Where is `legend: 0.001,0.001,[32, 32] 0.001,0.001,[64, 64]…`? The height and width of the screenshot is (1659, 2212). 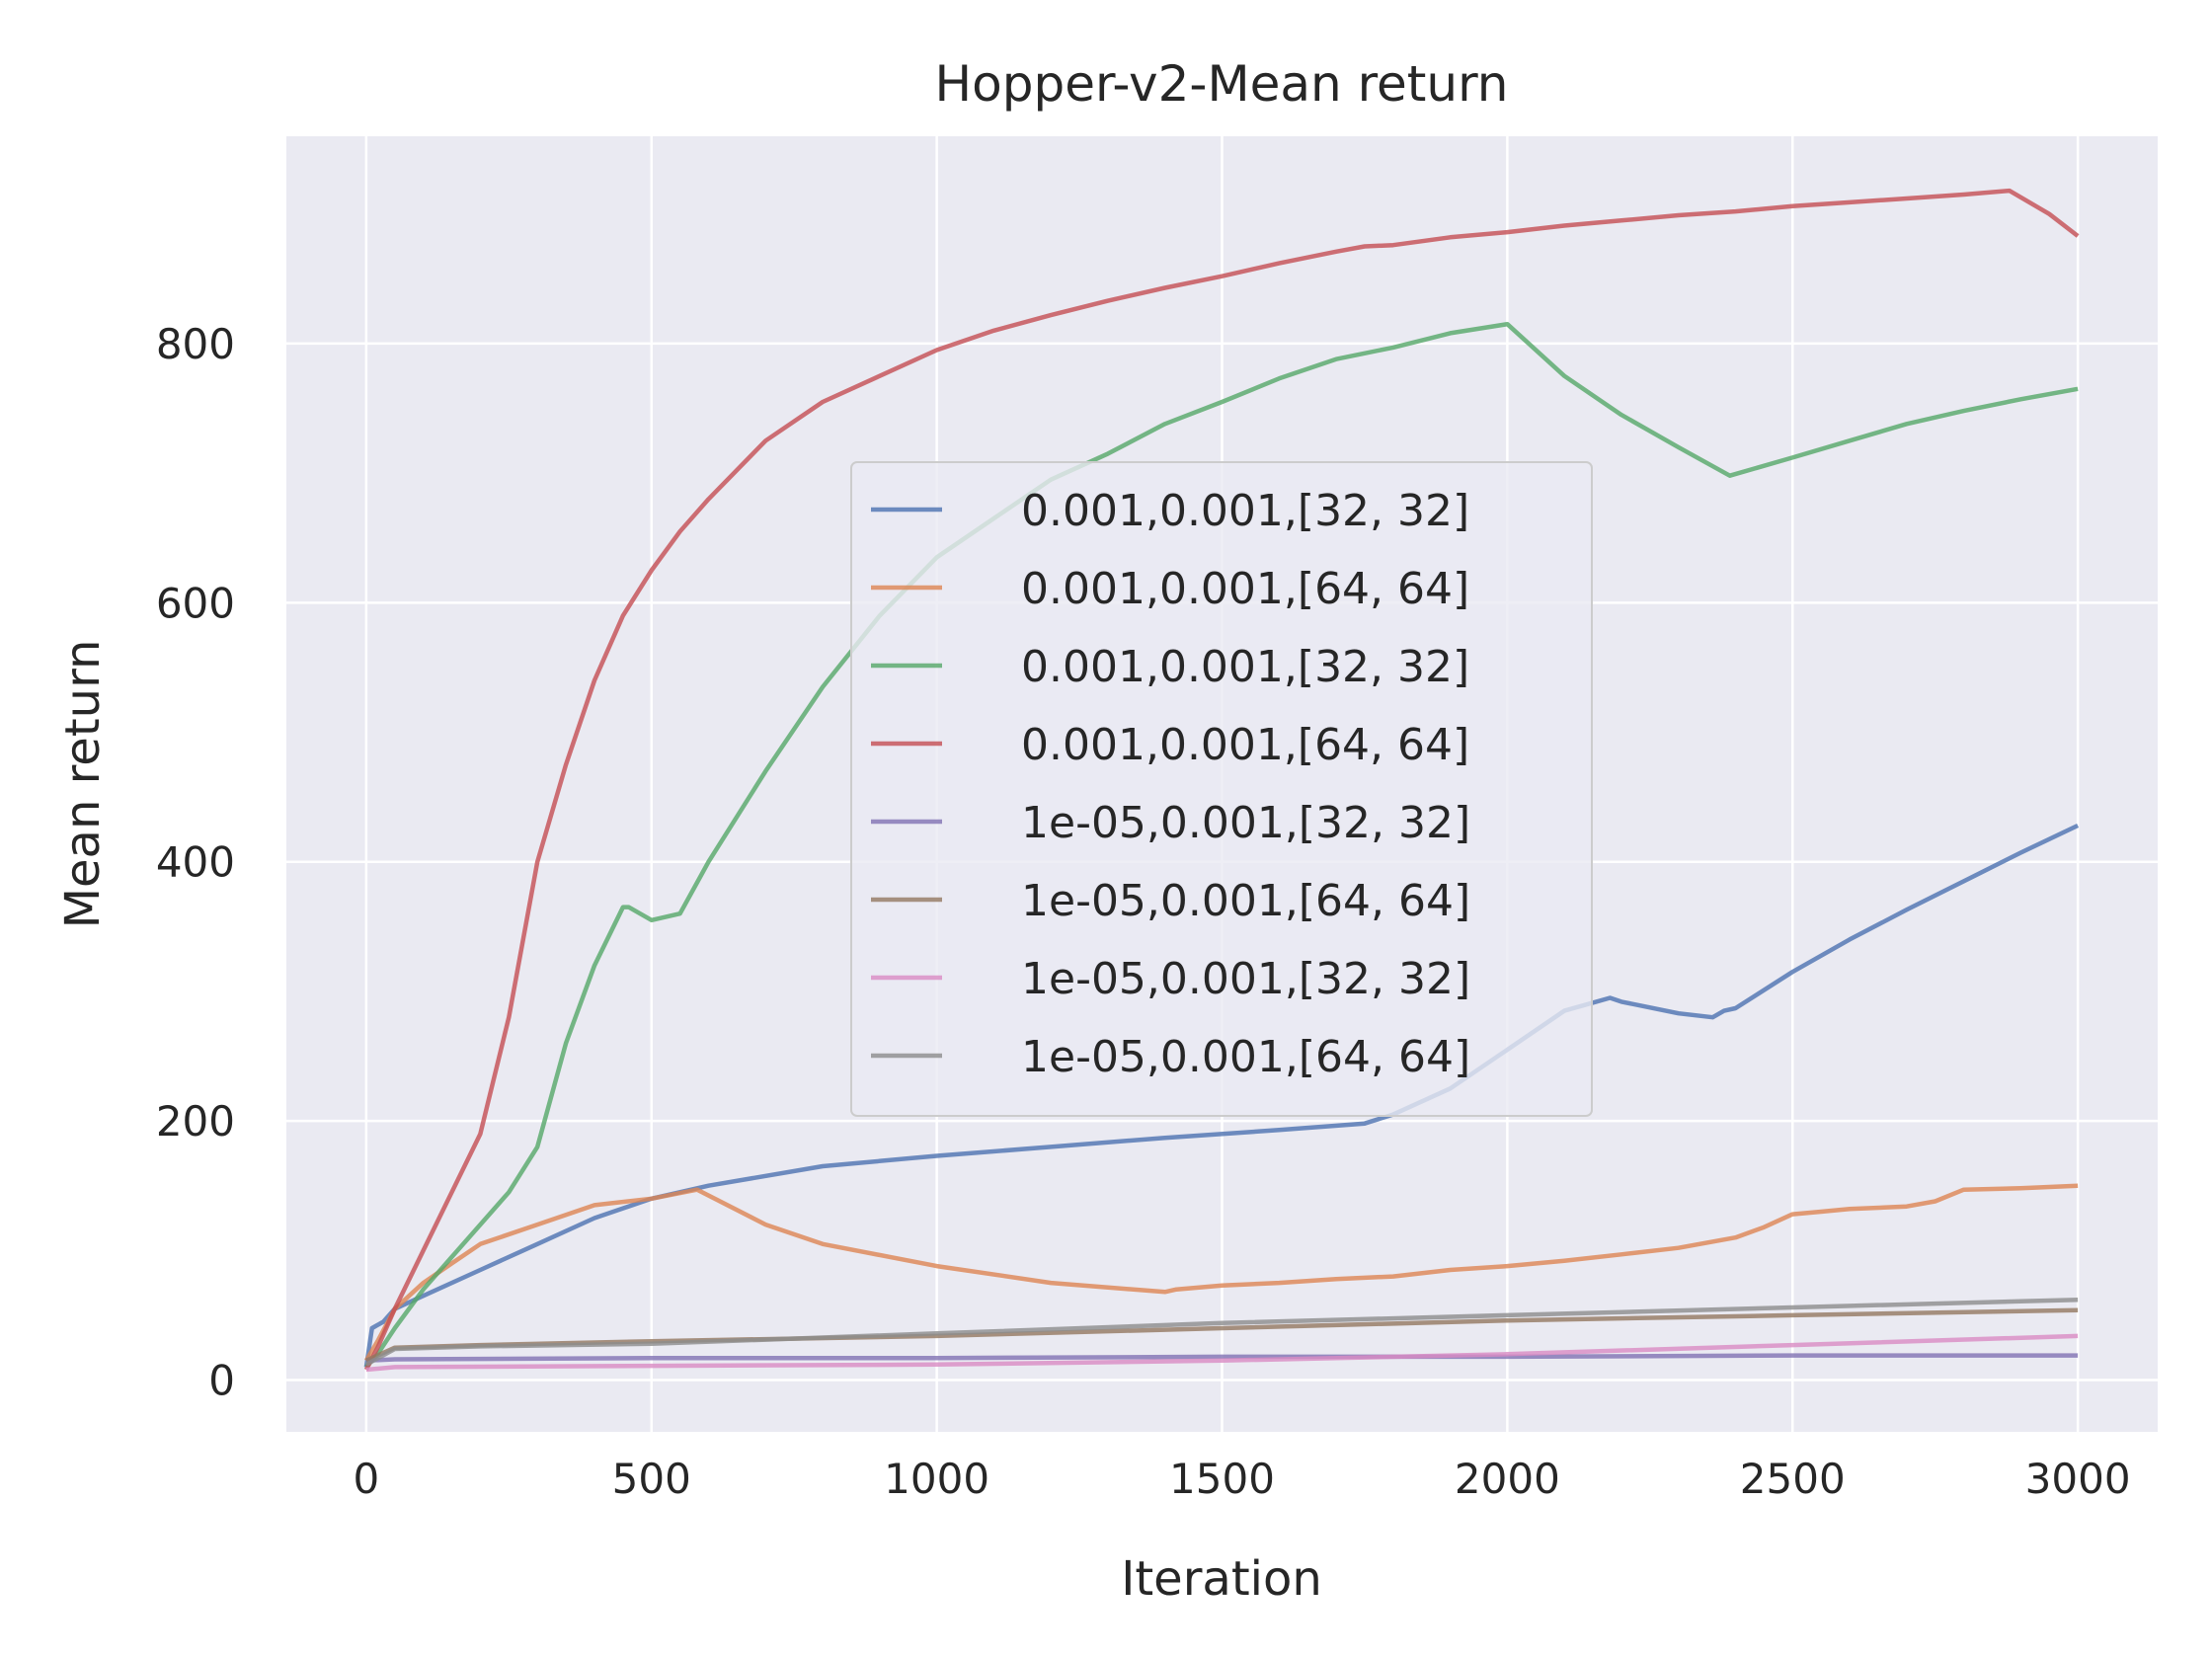 legend: 0.001,0.001,[32, 32] 0.001,0.001,[64, 64]… is located at coordinates (1222, 789).